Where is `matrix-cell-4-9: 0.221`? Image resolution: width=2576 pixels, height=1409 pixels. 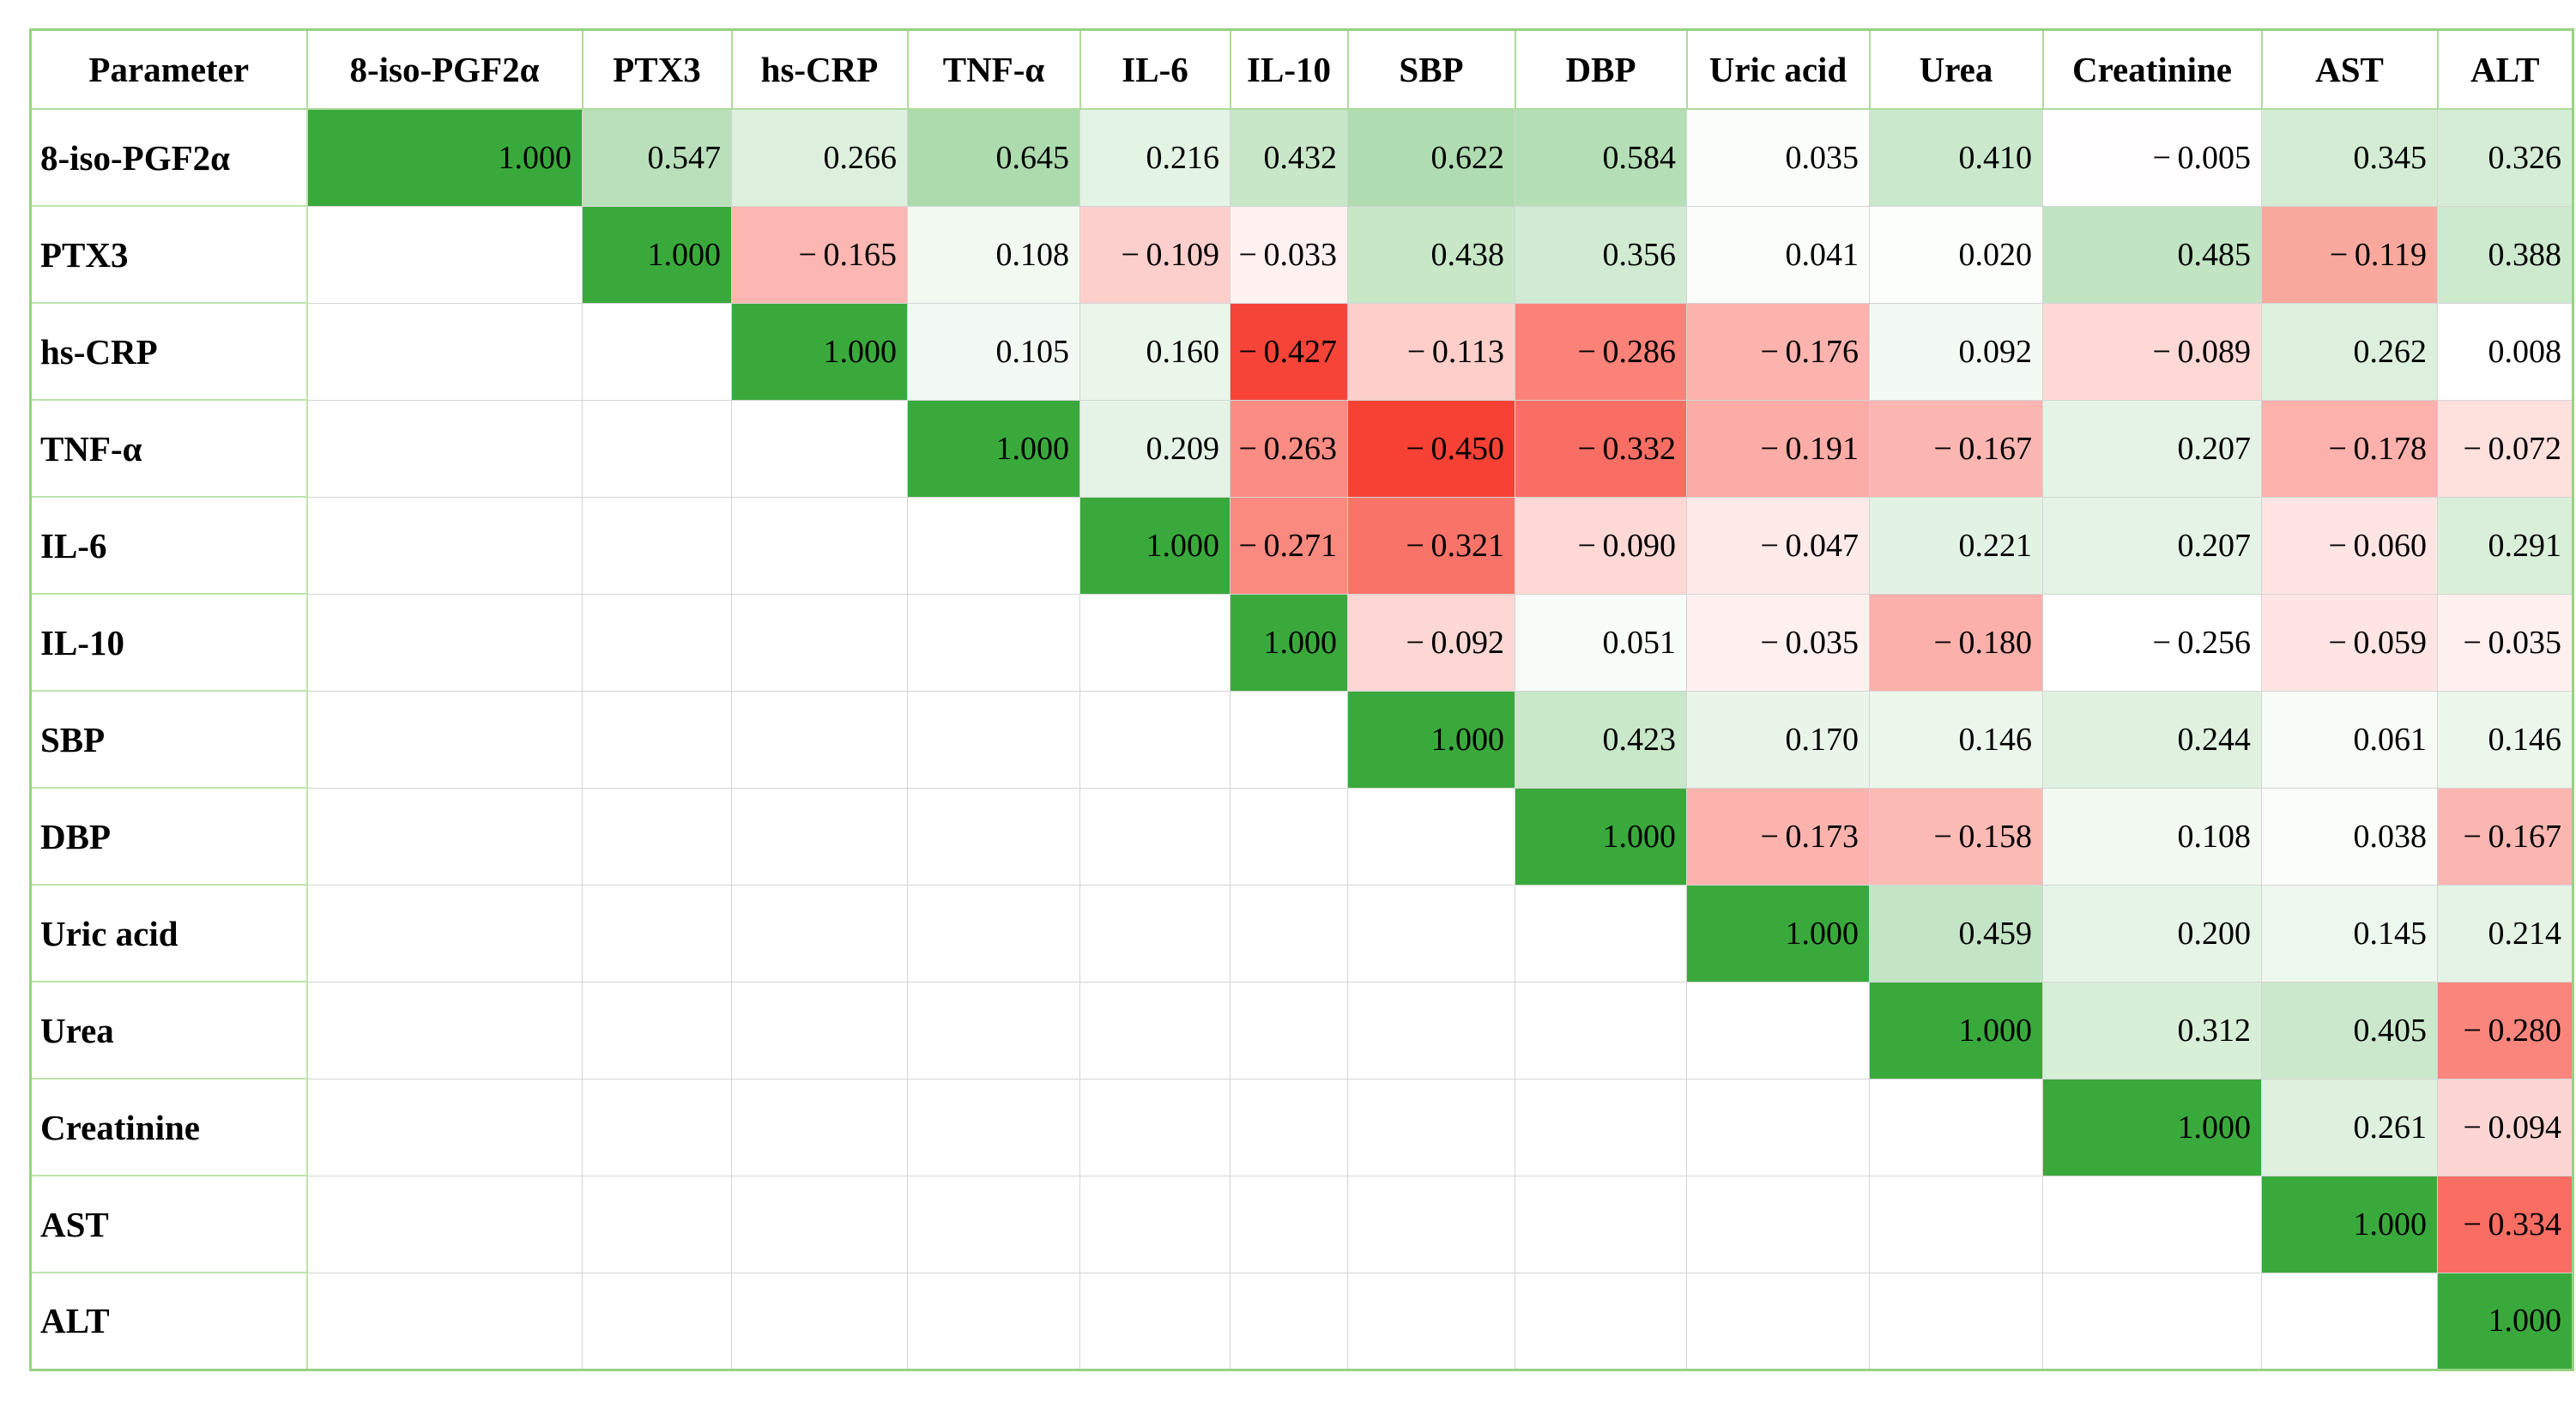
matrix-cell-4-9: 0.221 is located at coordinates (1956, 545).